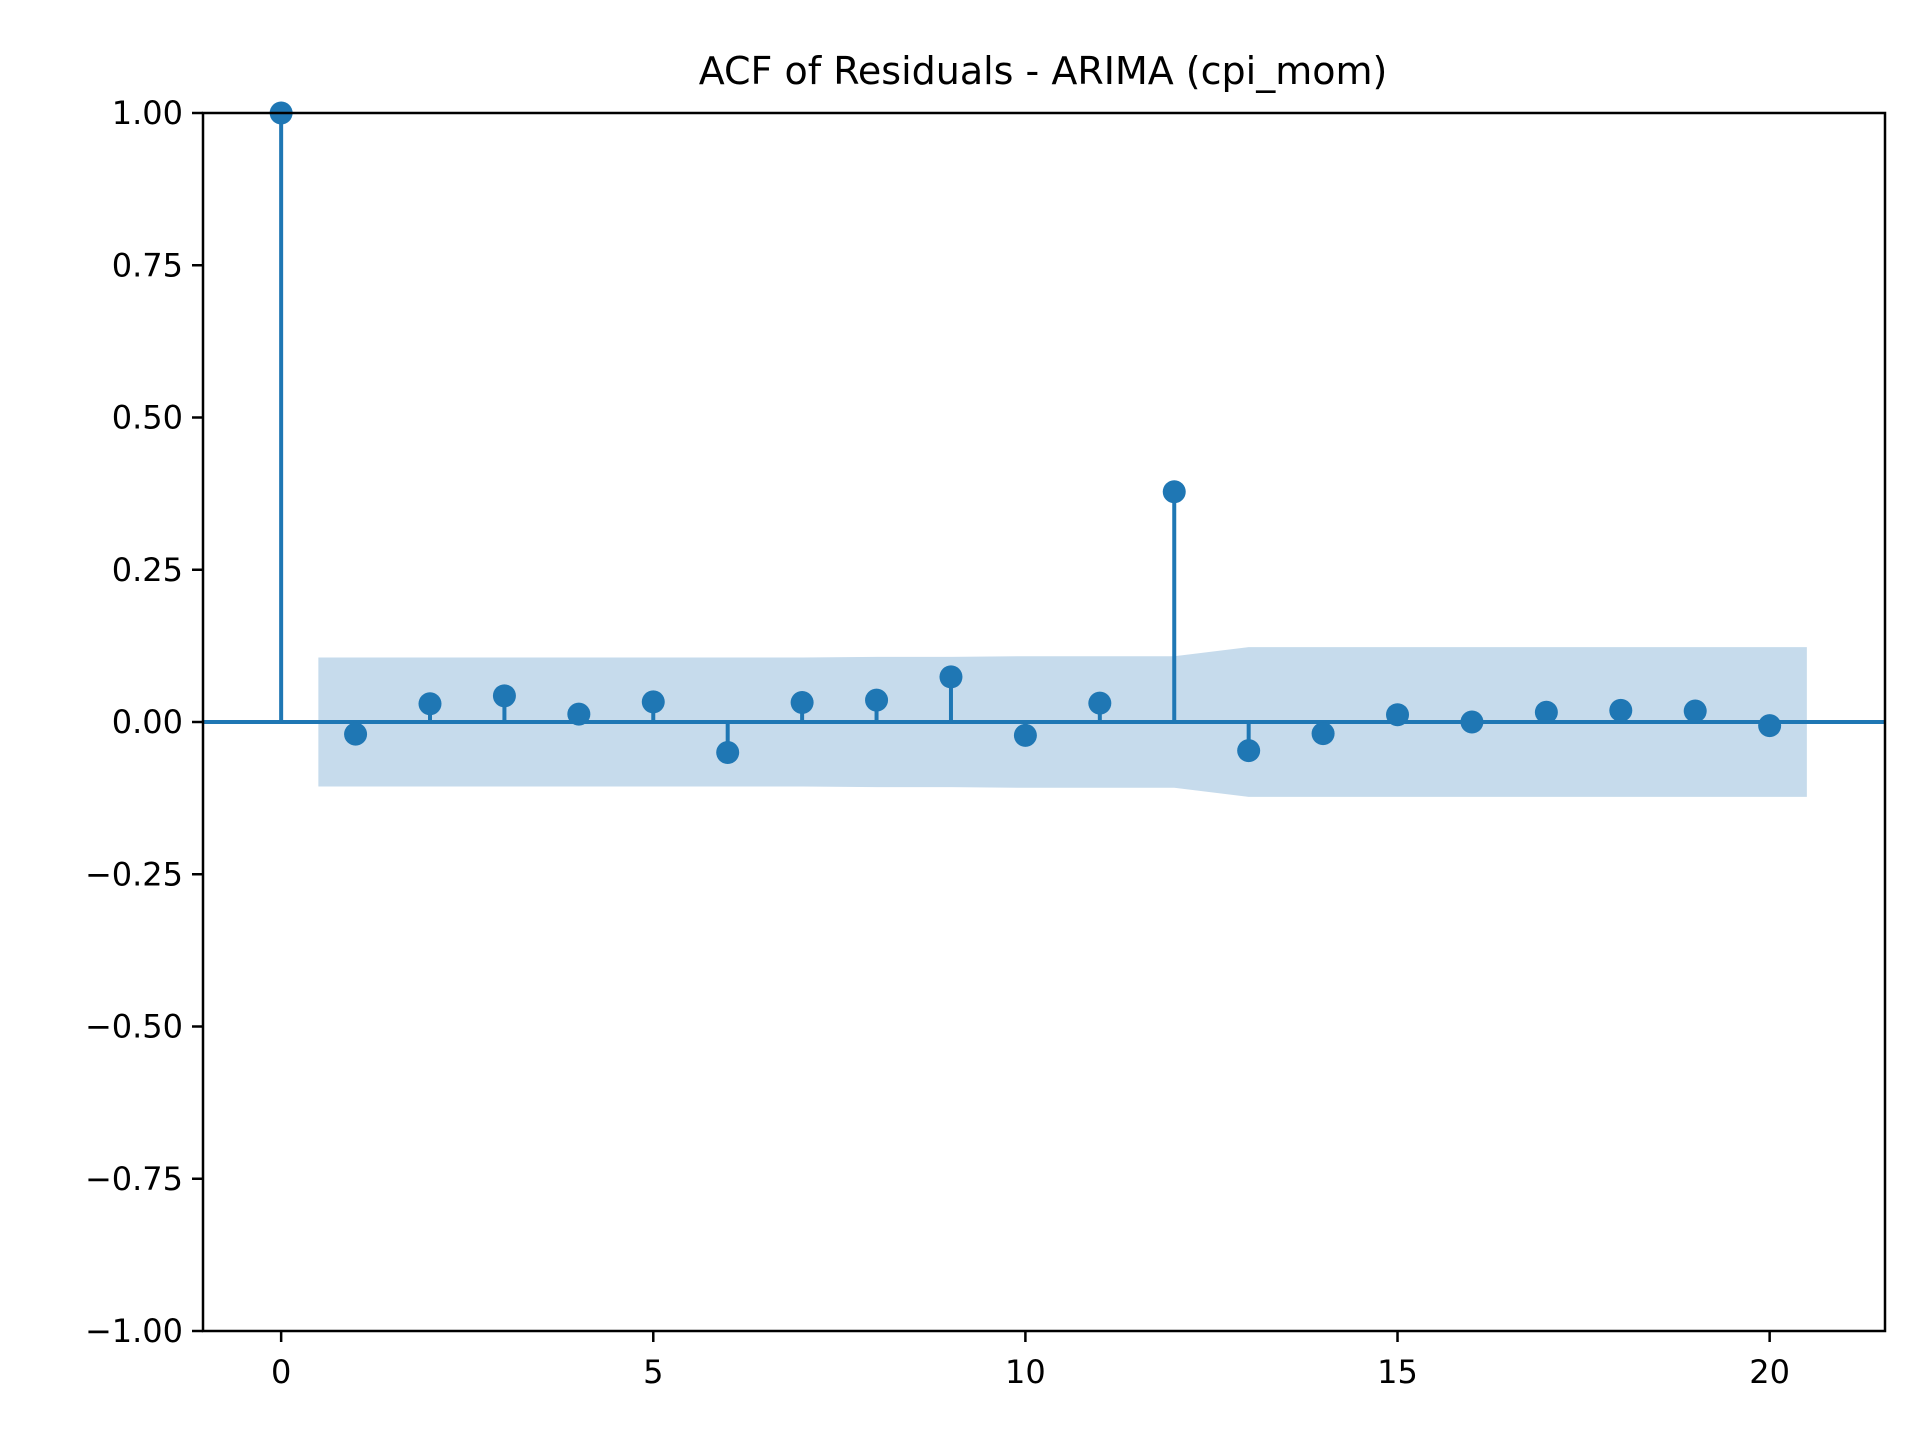  Describe the element at coordinates (147, 418) in the screenshot. I see `y-tick-label-2: 0.50` at that location.